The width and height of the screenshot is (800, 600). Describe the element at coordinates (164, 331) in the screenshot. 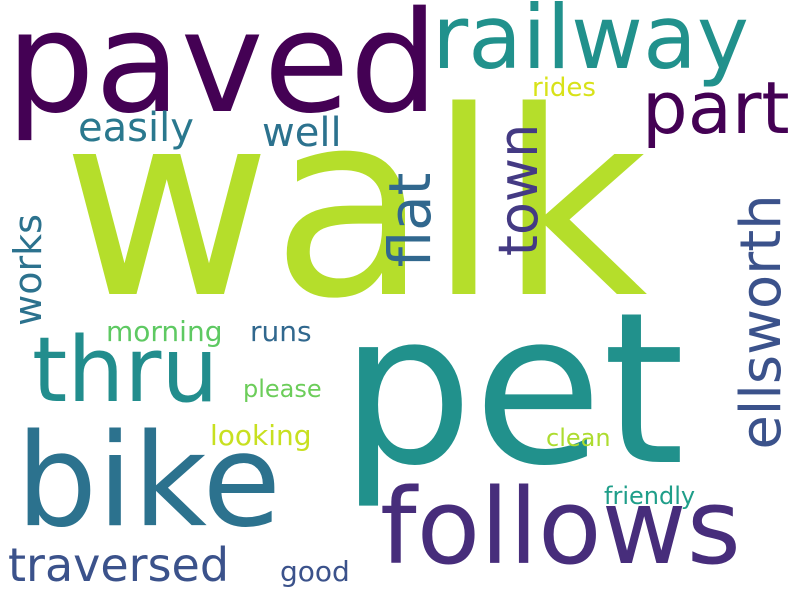

I see `word-morning: morning` at that location.